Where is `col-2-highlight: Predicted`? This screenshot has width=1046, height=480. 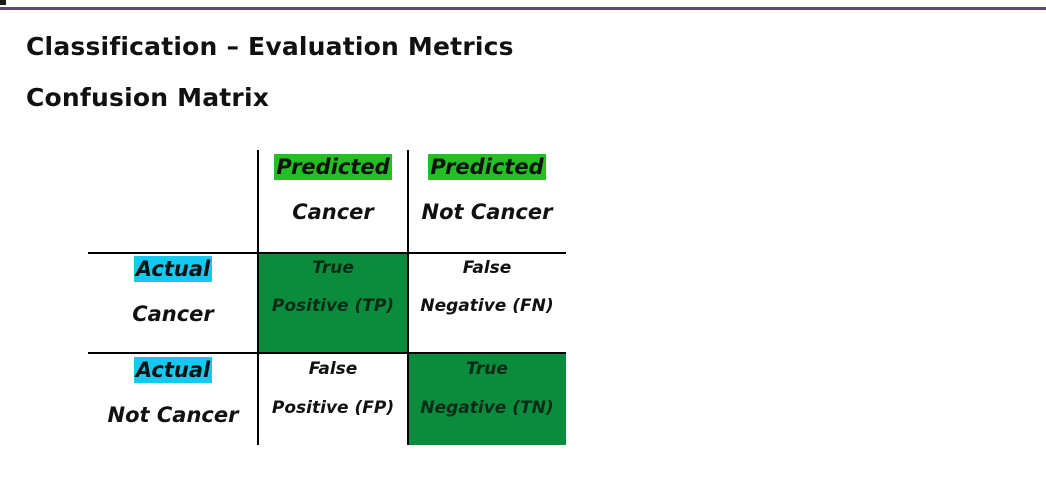
col-2-highlight: Predicted is located at coordinates (487, 167).